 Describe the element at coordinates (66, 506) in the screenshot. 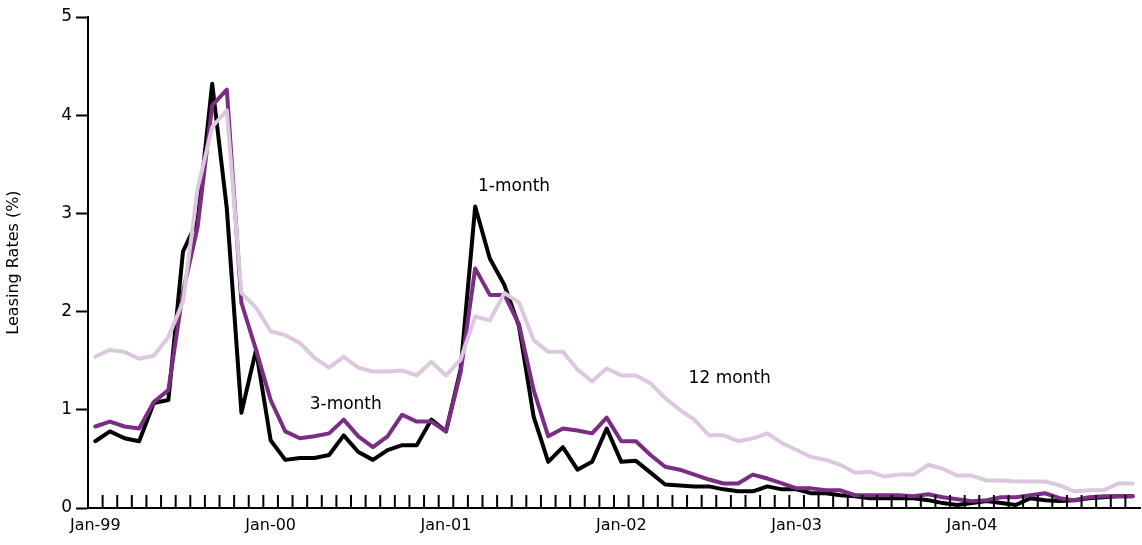

I see `y-tick-label: 0` at that location.